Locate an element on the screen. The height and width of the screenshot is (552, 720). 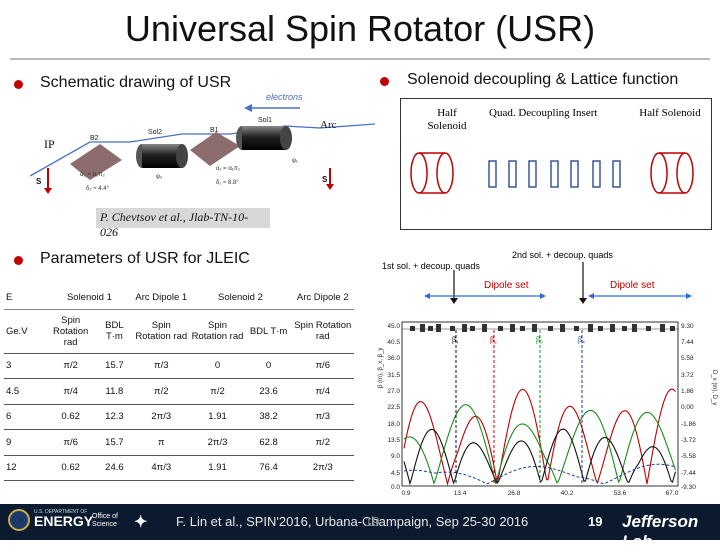
table-row: 3 π/2 15.7 π/3 0 0 π/6 is located at coordinates (179, 366).